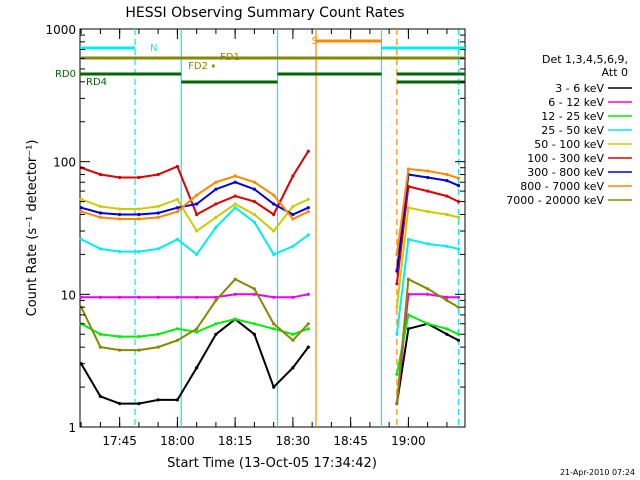 Image resolution: width=640 pixels, height=480 pixels. What do you see at coordinates (555, 200) in the screenshot?
I see `legend-label-7000-20000-kev: 7000 - 20000 keV` at bounding box center [555, 200].